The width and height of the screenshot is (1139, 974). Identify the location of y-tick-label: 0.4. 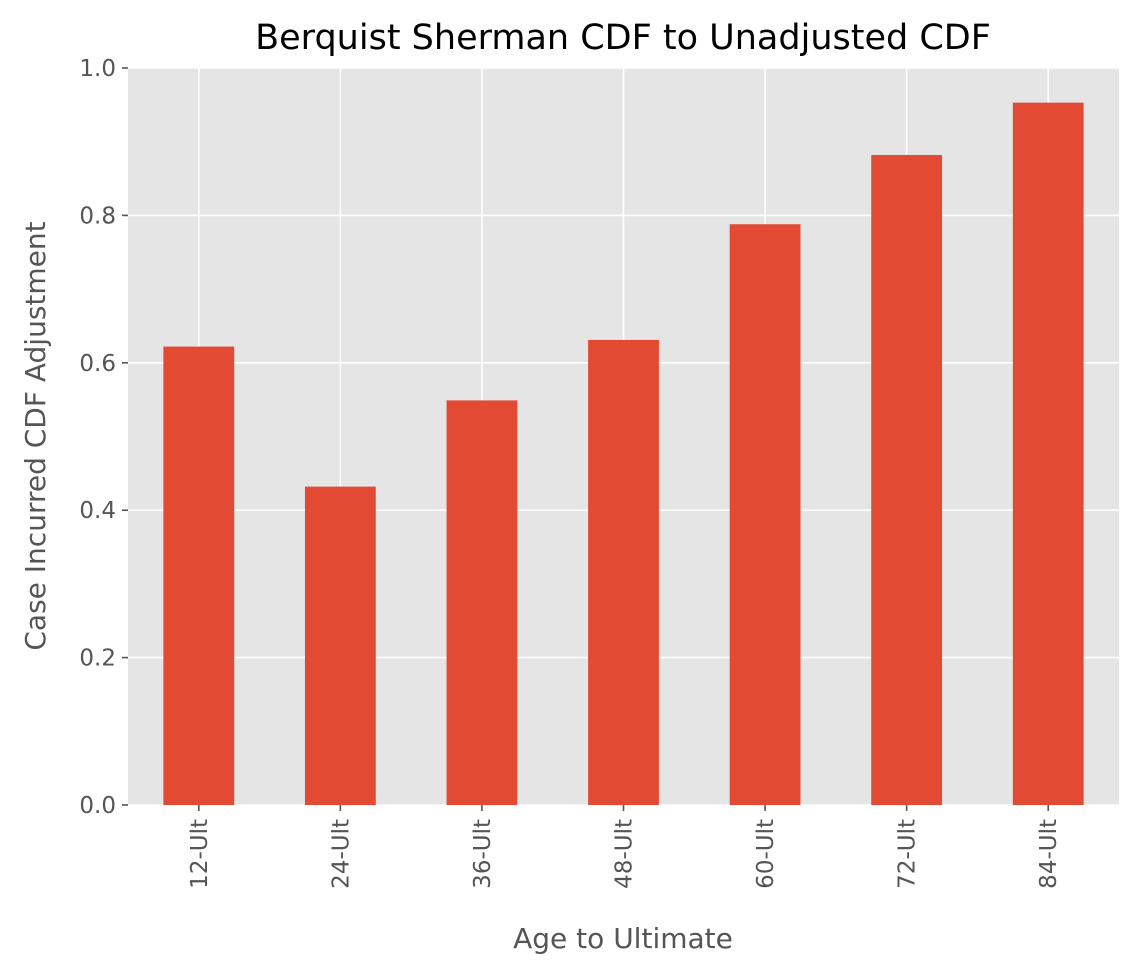
(97, 511).